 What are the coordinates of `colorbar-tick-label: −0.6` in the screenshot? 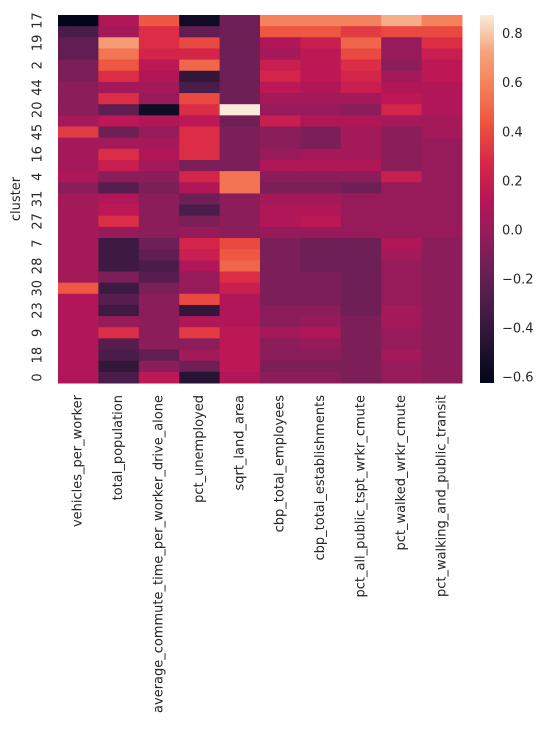 It's located at (518, 378).